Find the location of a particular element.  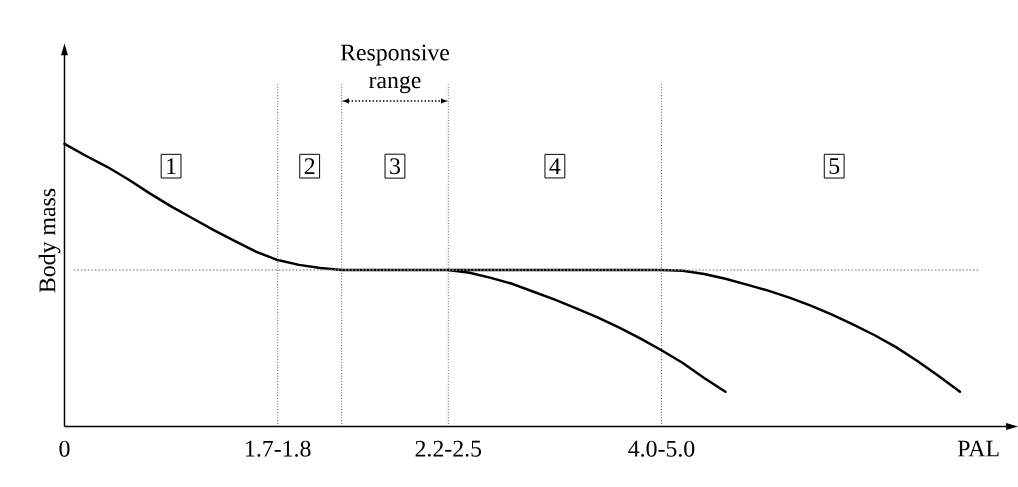

x-tick-label: 2.2-2.5 is located at coordinates (448, 448).